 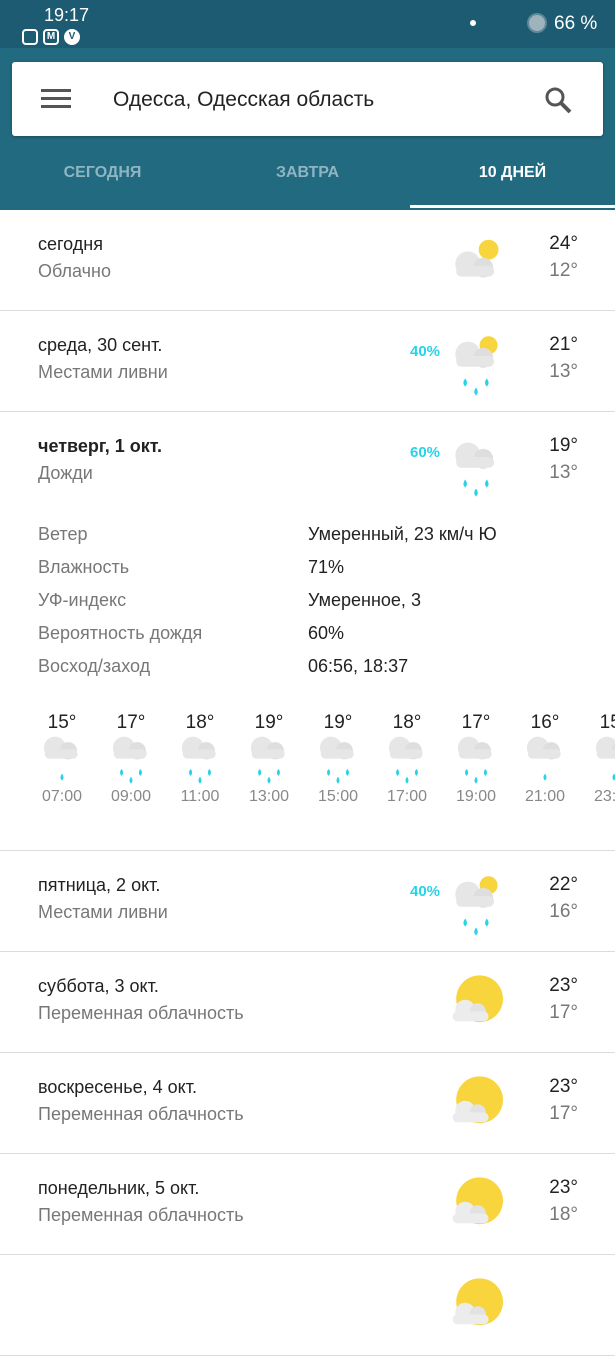 I want to click on tab-10-days: 10 ДНЕЙ, so click(x=512, y=172).